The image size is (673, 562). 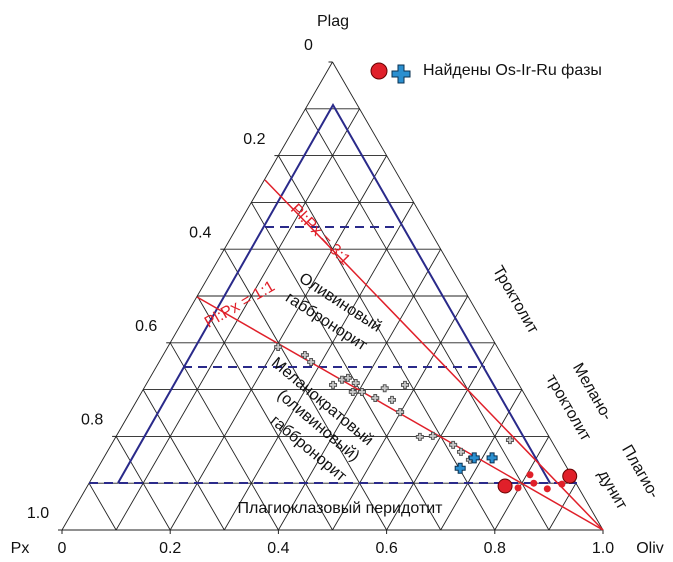 I want to click on ratio-label: Pl:Px = 3:1, so click(x=320, y=235).